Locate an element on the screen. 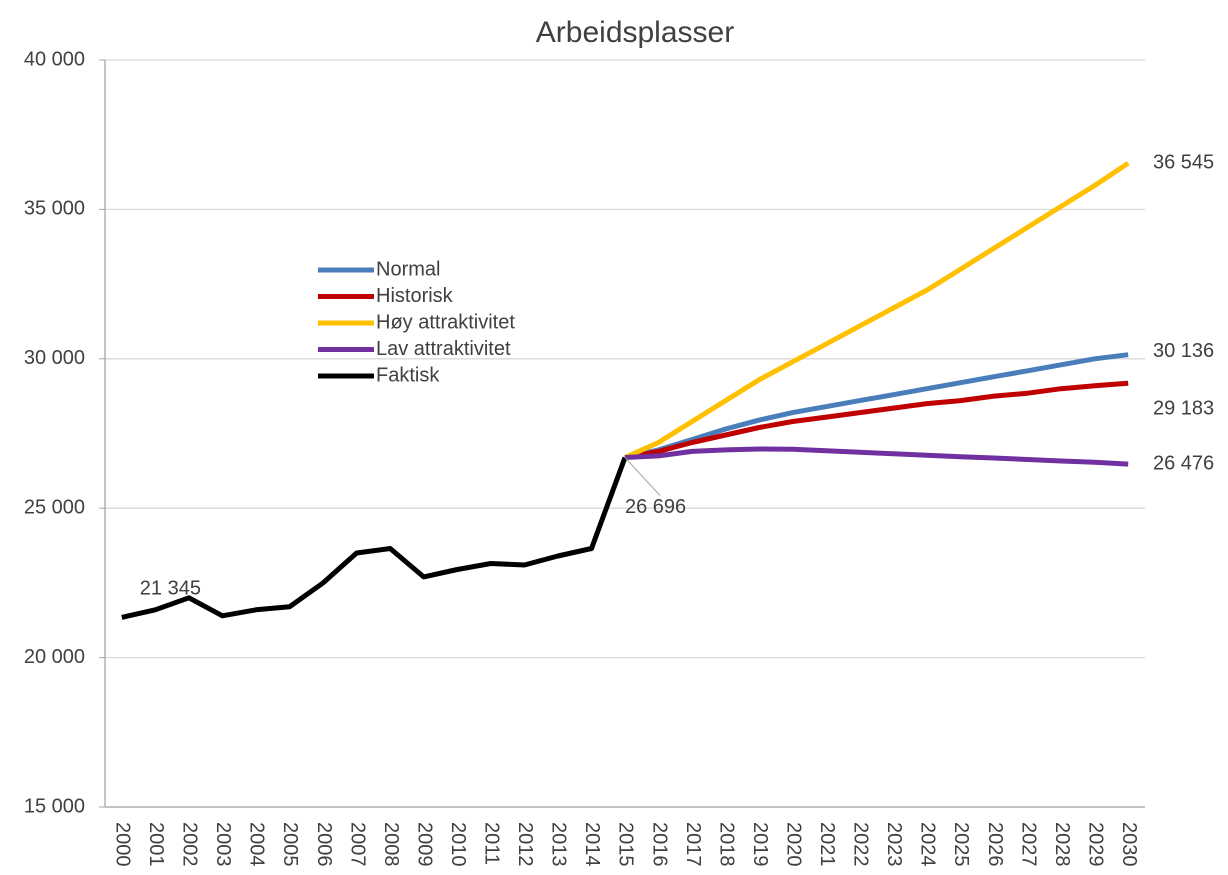  data-label: 26 476 is located at coordinates (1183, 463).